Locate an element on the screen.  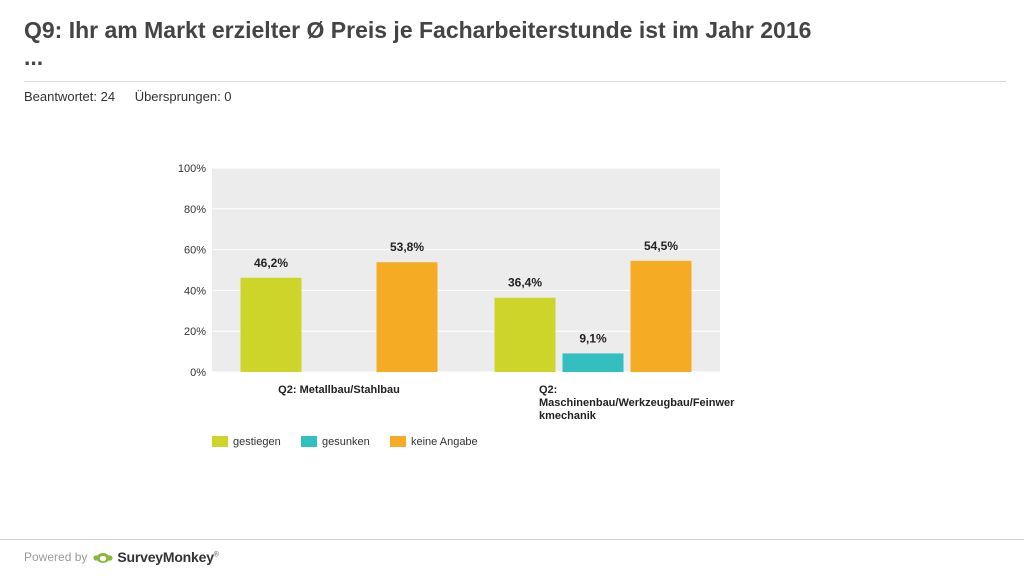
skipped-count: Übersprungen: 0 is located at coordinates (183, 96).